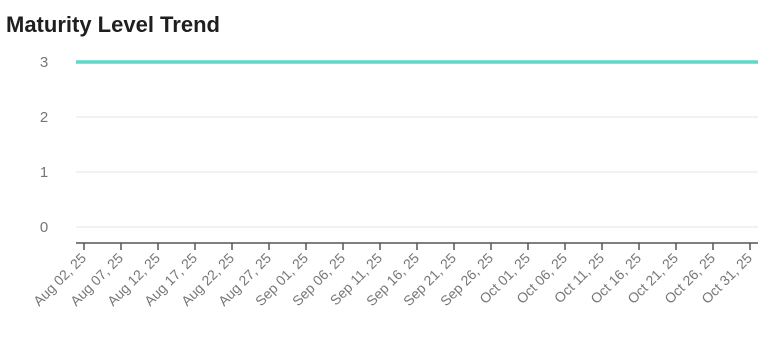  What do you see at coordinates (113, 24) in the screenshot?
I see `chart-title: Maturity Level Trend` at bounding box center [113, 24].